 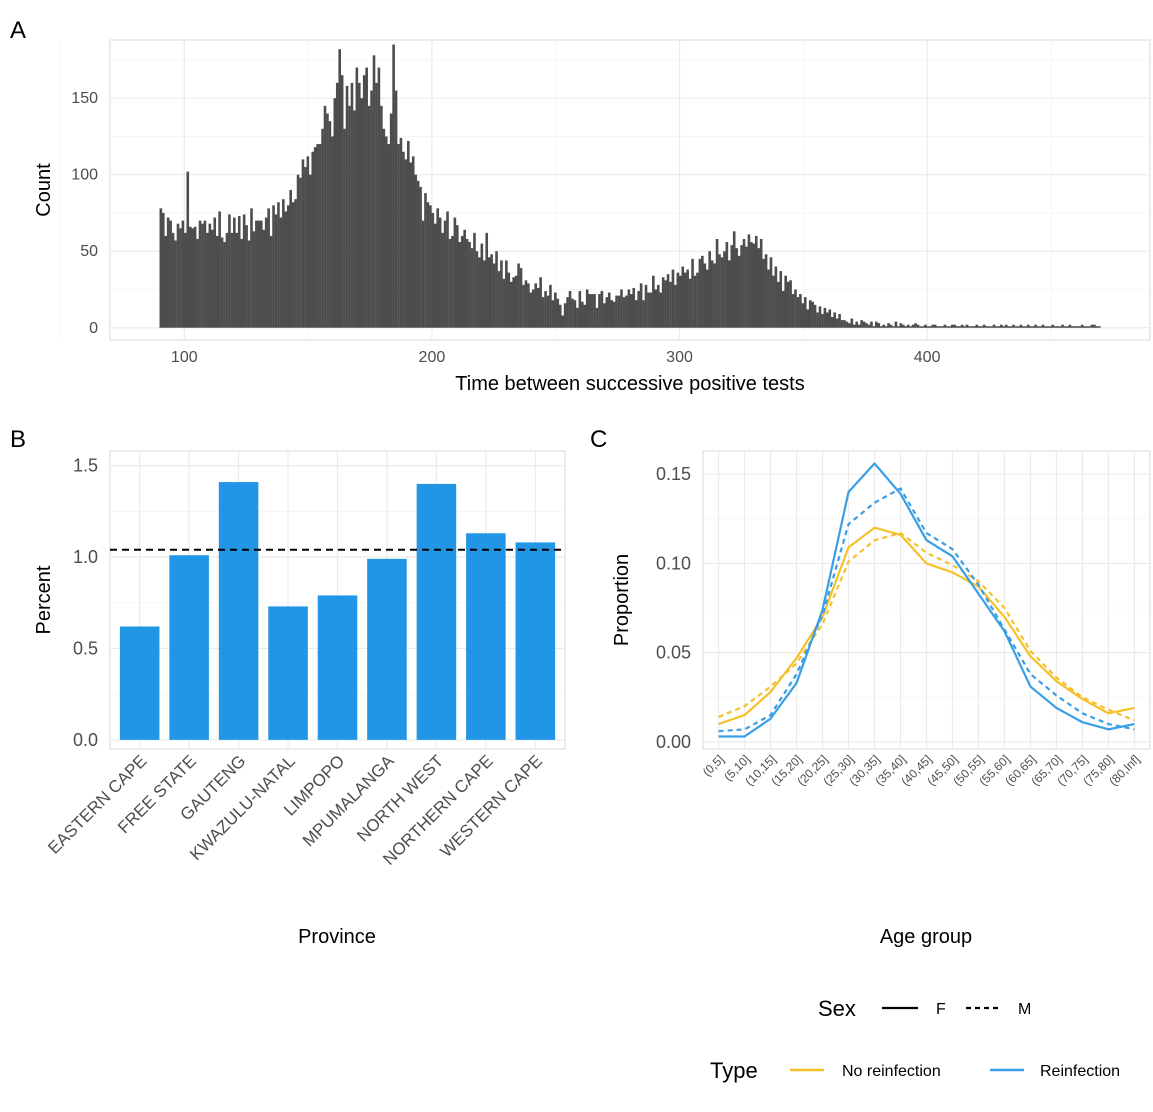 I want to click on histogram-y-tick-label: 0, so click(x=93, y=328).